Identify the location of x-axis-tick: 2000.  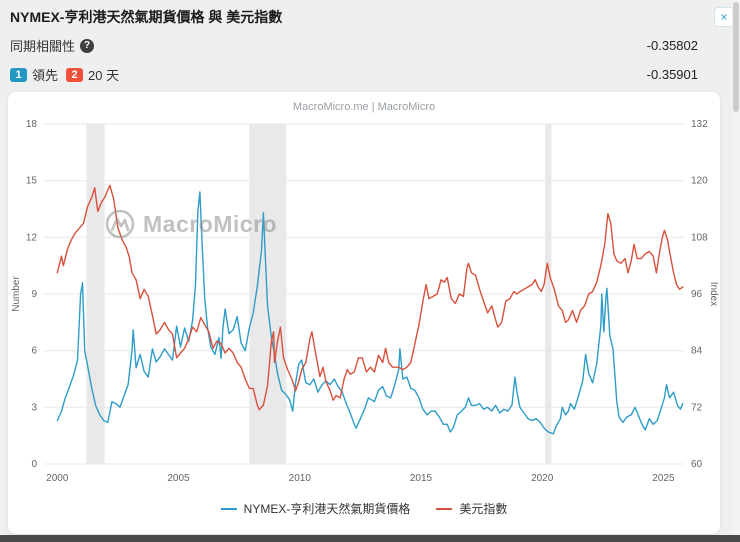
(57, 478).